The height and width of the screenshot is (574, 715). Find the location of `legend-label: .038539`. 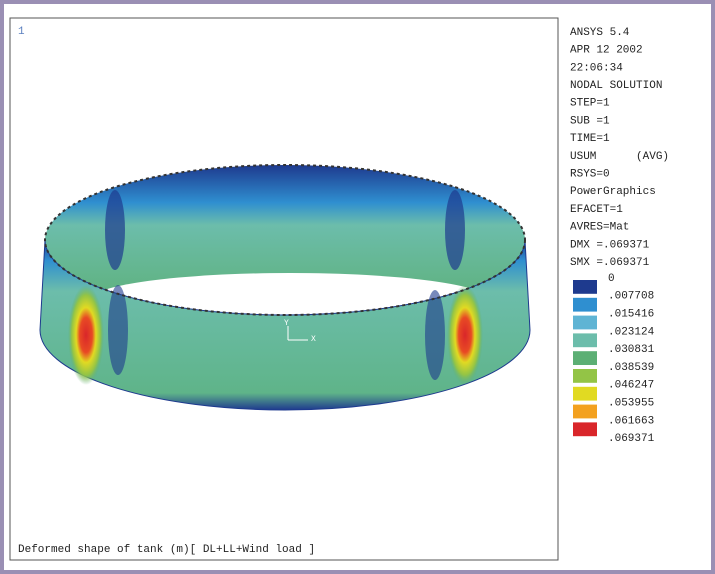

legend-label: .038539 is located at coordinates (631, 368).